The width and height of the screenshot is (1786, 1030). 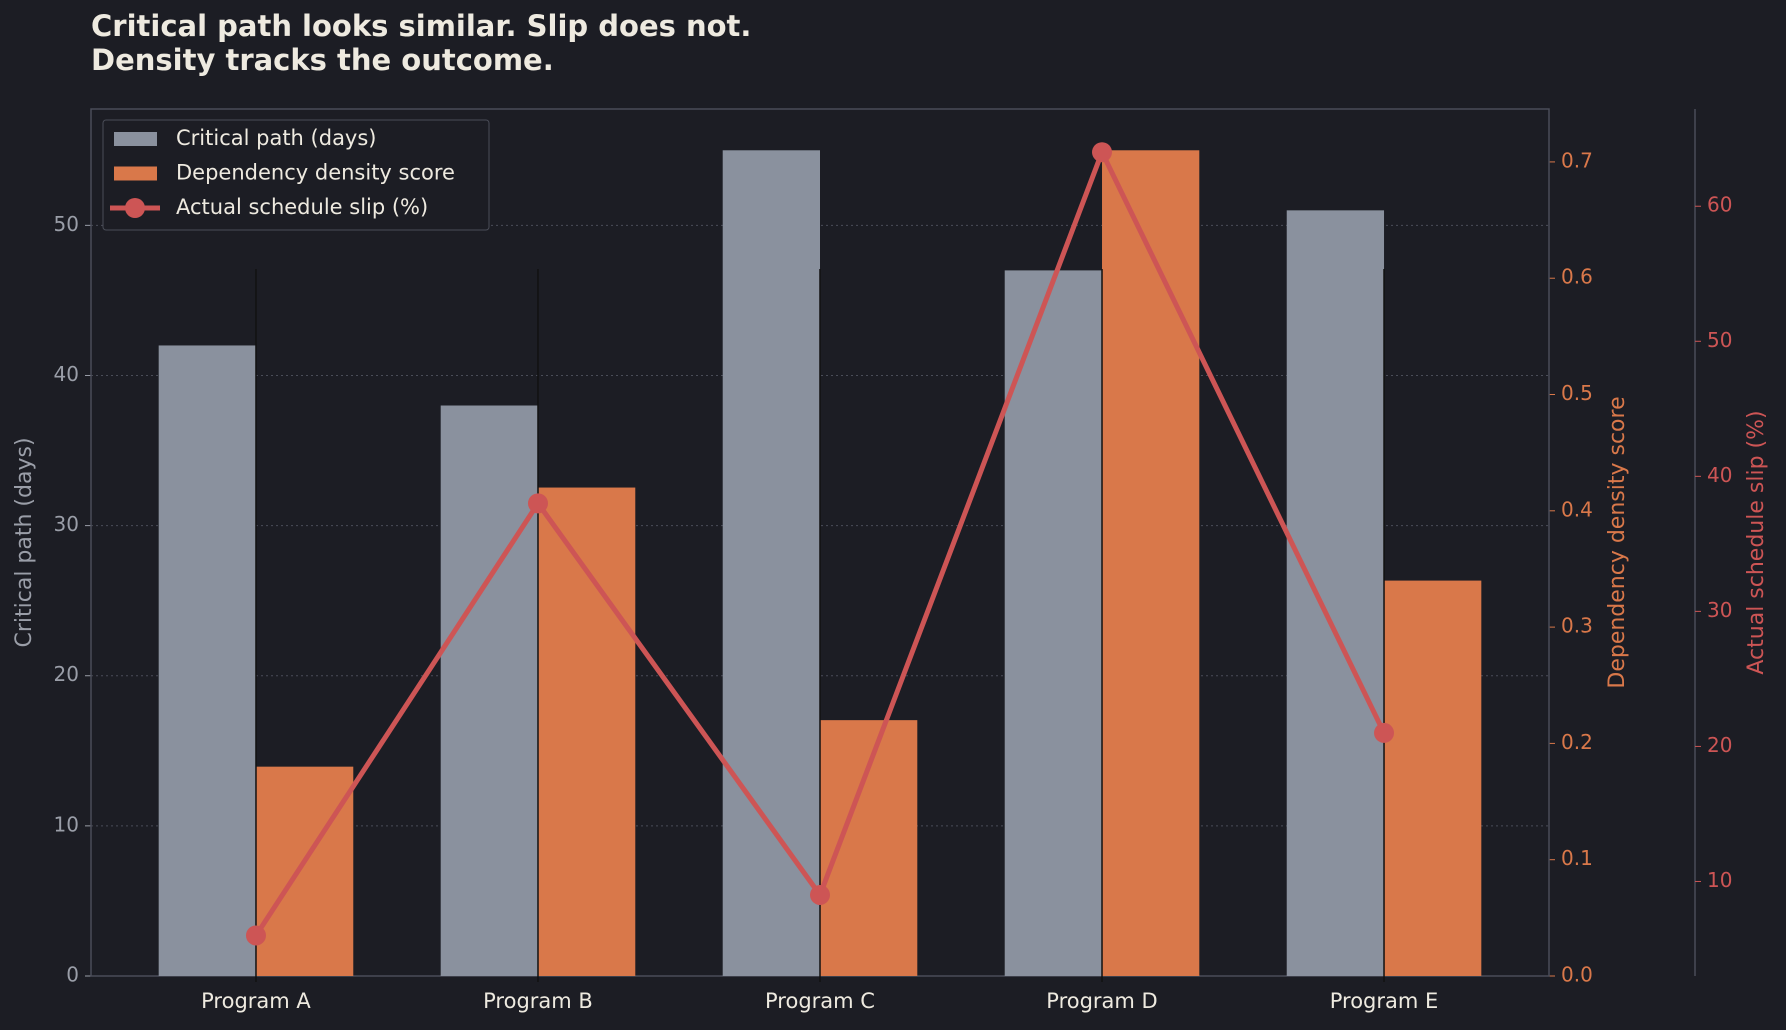 I want to click on y-tick-label: 10, so click(x=66, y=824).